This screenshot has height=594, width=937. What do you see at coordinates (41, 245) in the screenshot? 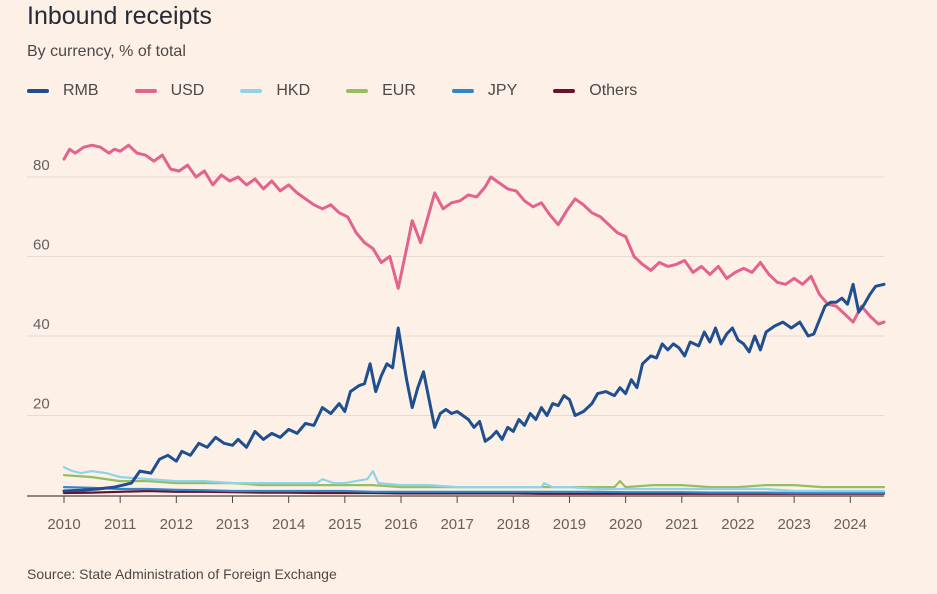
I see `y-tick-label: 60` at bounding box center [41, 245].